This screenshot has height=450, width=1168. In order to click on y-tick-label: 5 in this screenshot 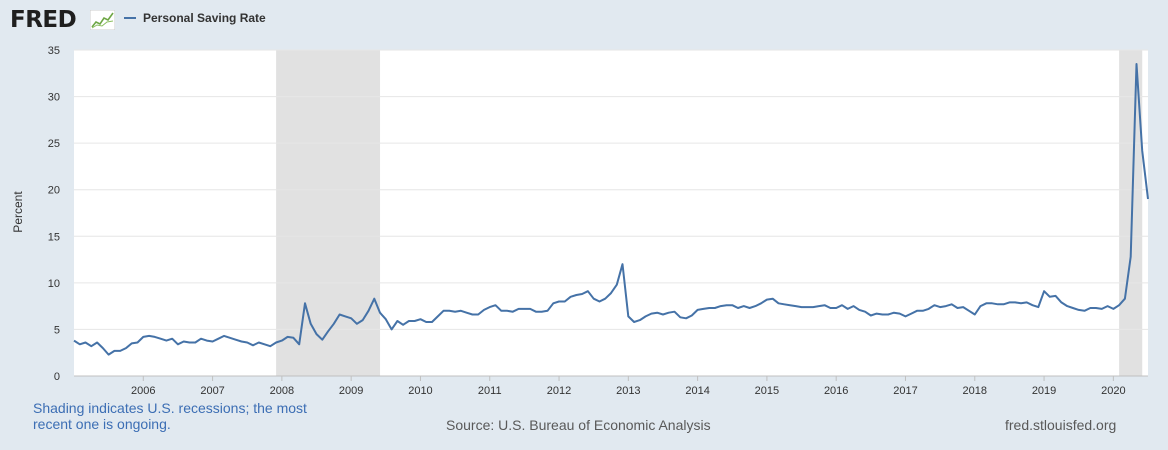, I will do `click(57, 330)`.